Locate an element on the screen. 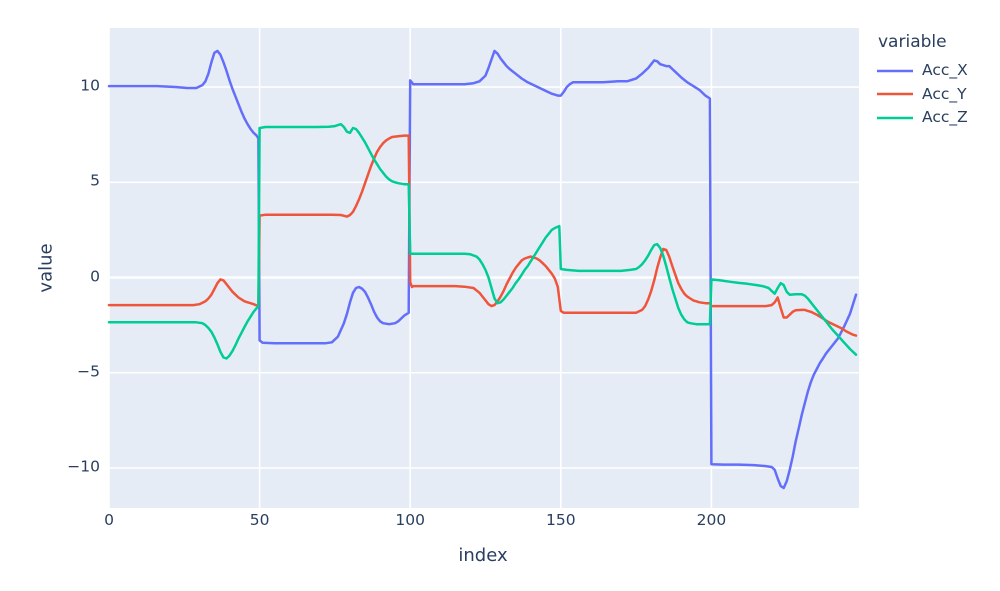 The image size is (1000, 591). legend-item-label: Acc_Z is located at coordinates (945, 117).